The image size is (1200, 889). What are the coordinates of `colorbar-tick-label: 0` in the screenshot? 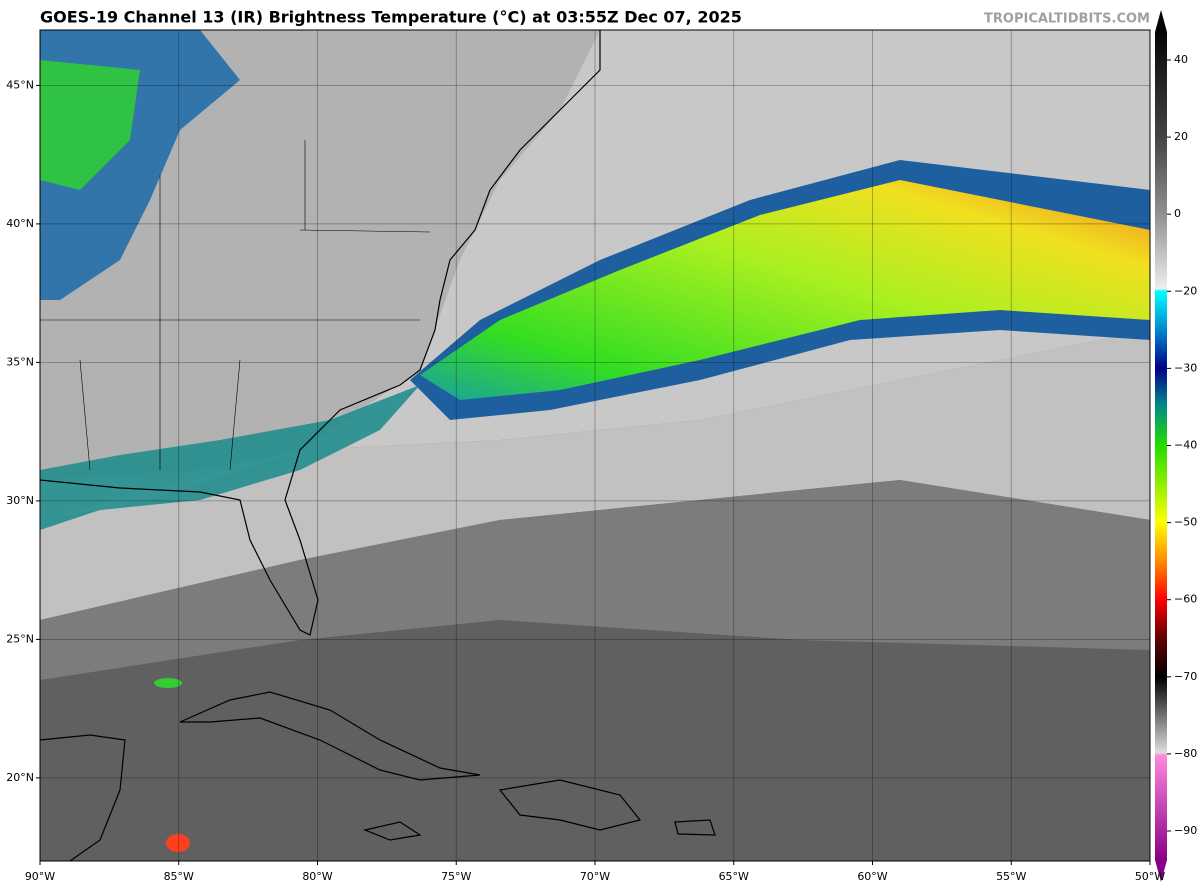 It's located at (1177, 213).